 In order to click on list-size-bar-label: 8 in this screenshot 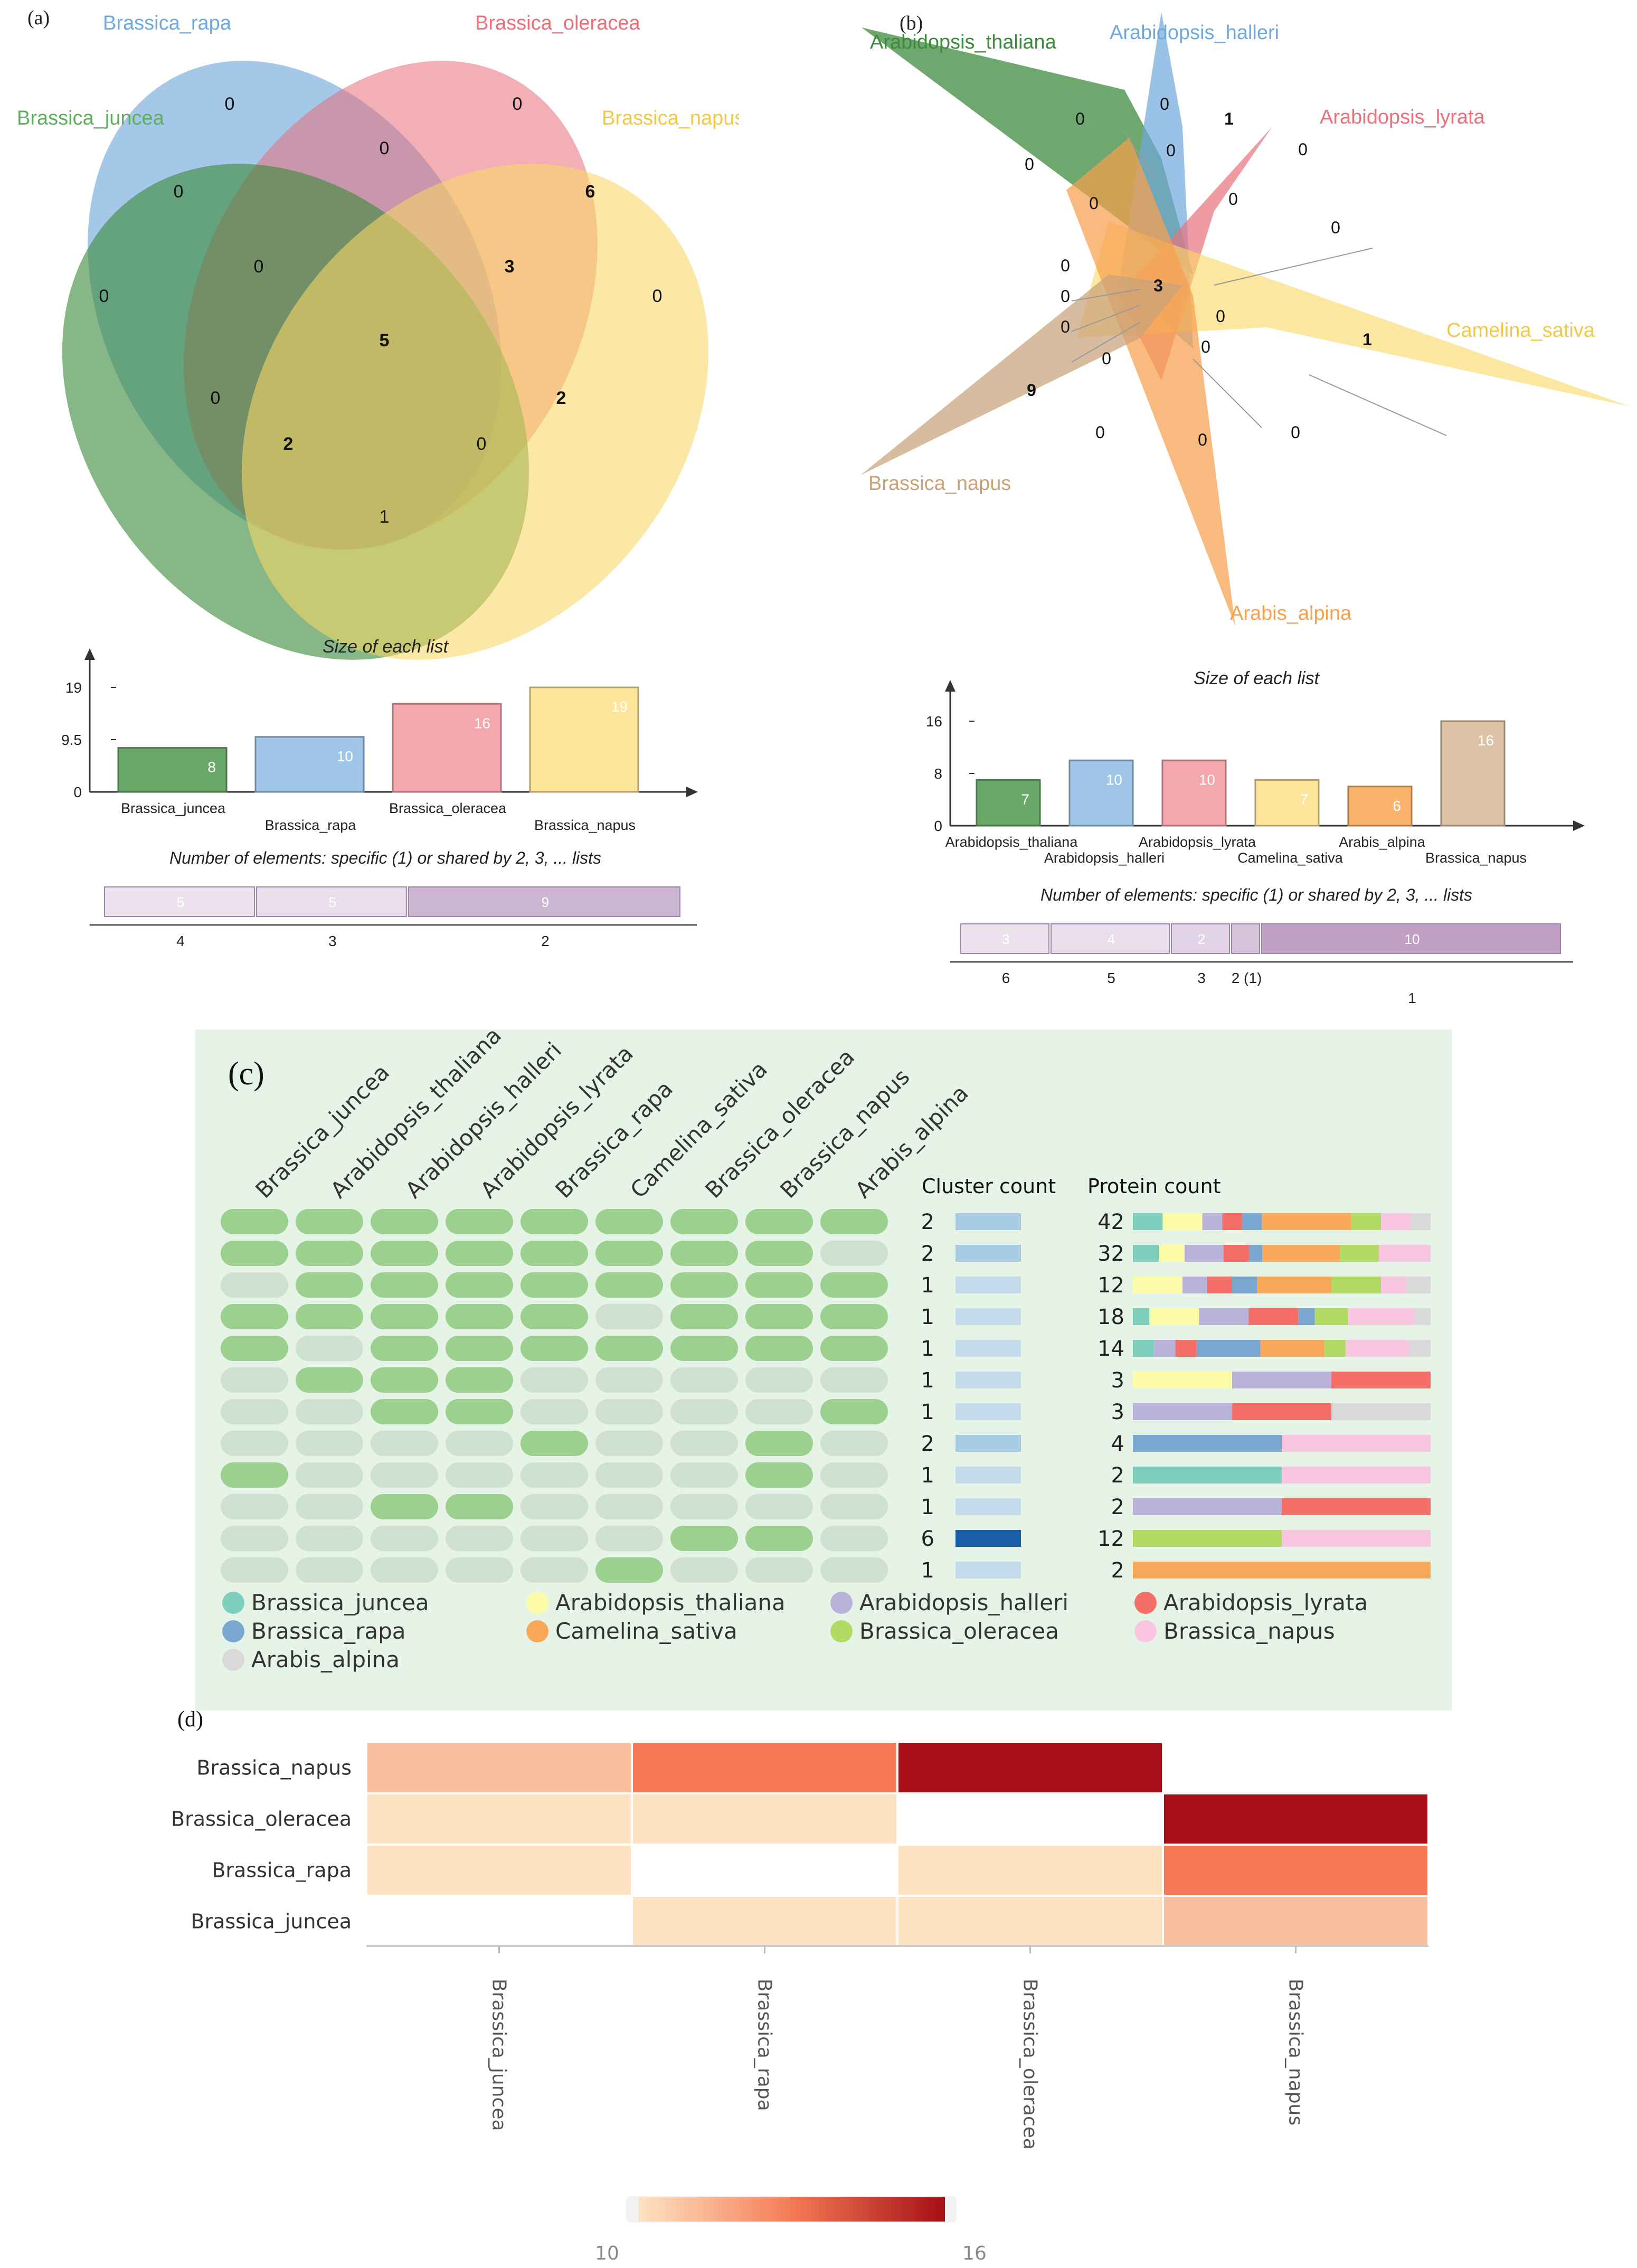, I will do `click(211, 767)`.